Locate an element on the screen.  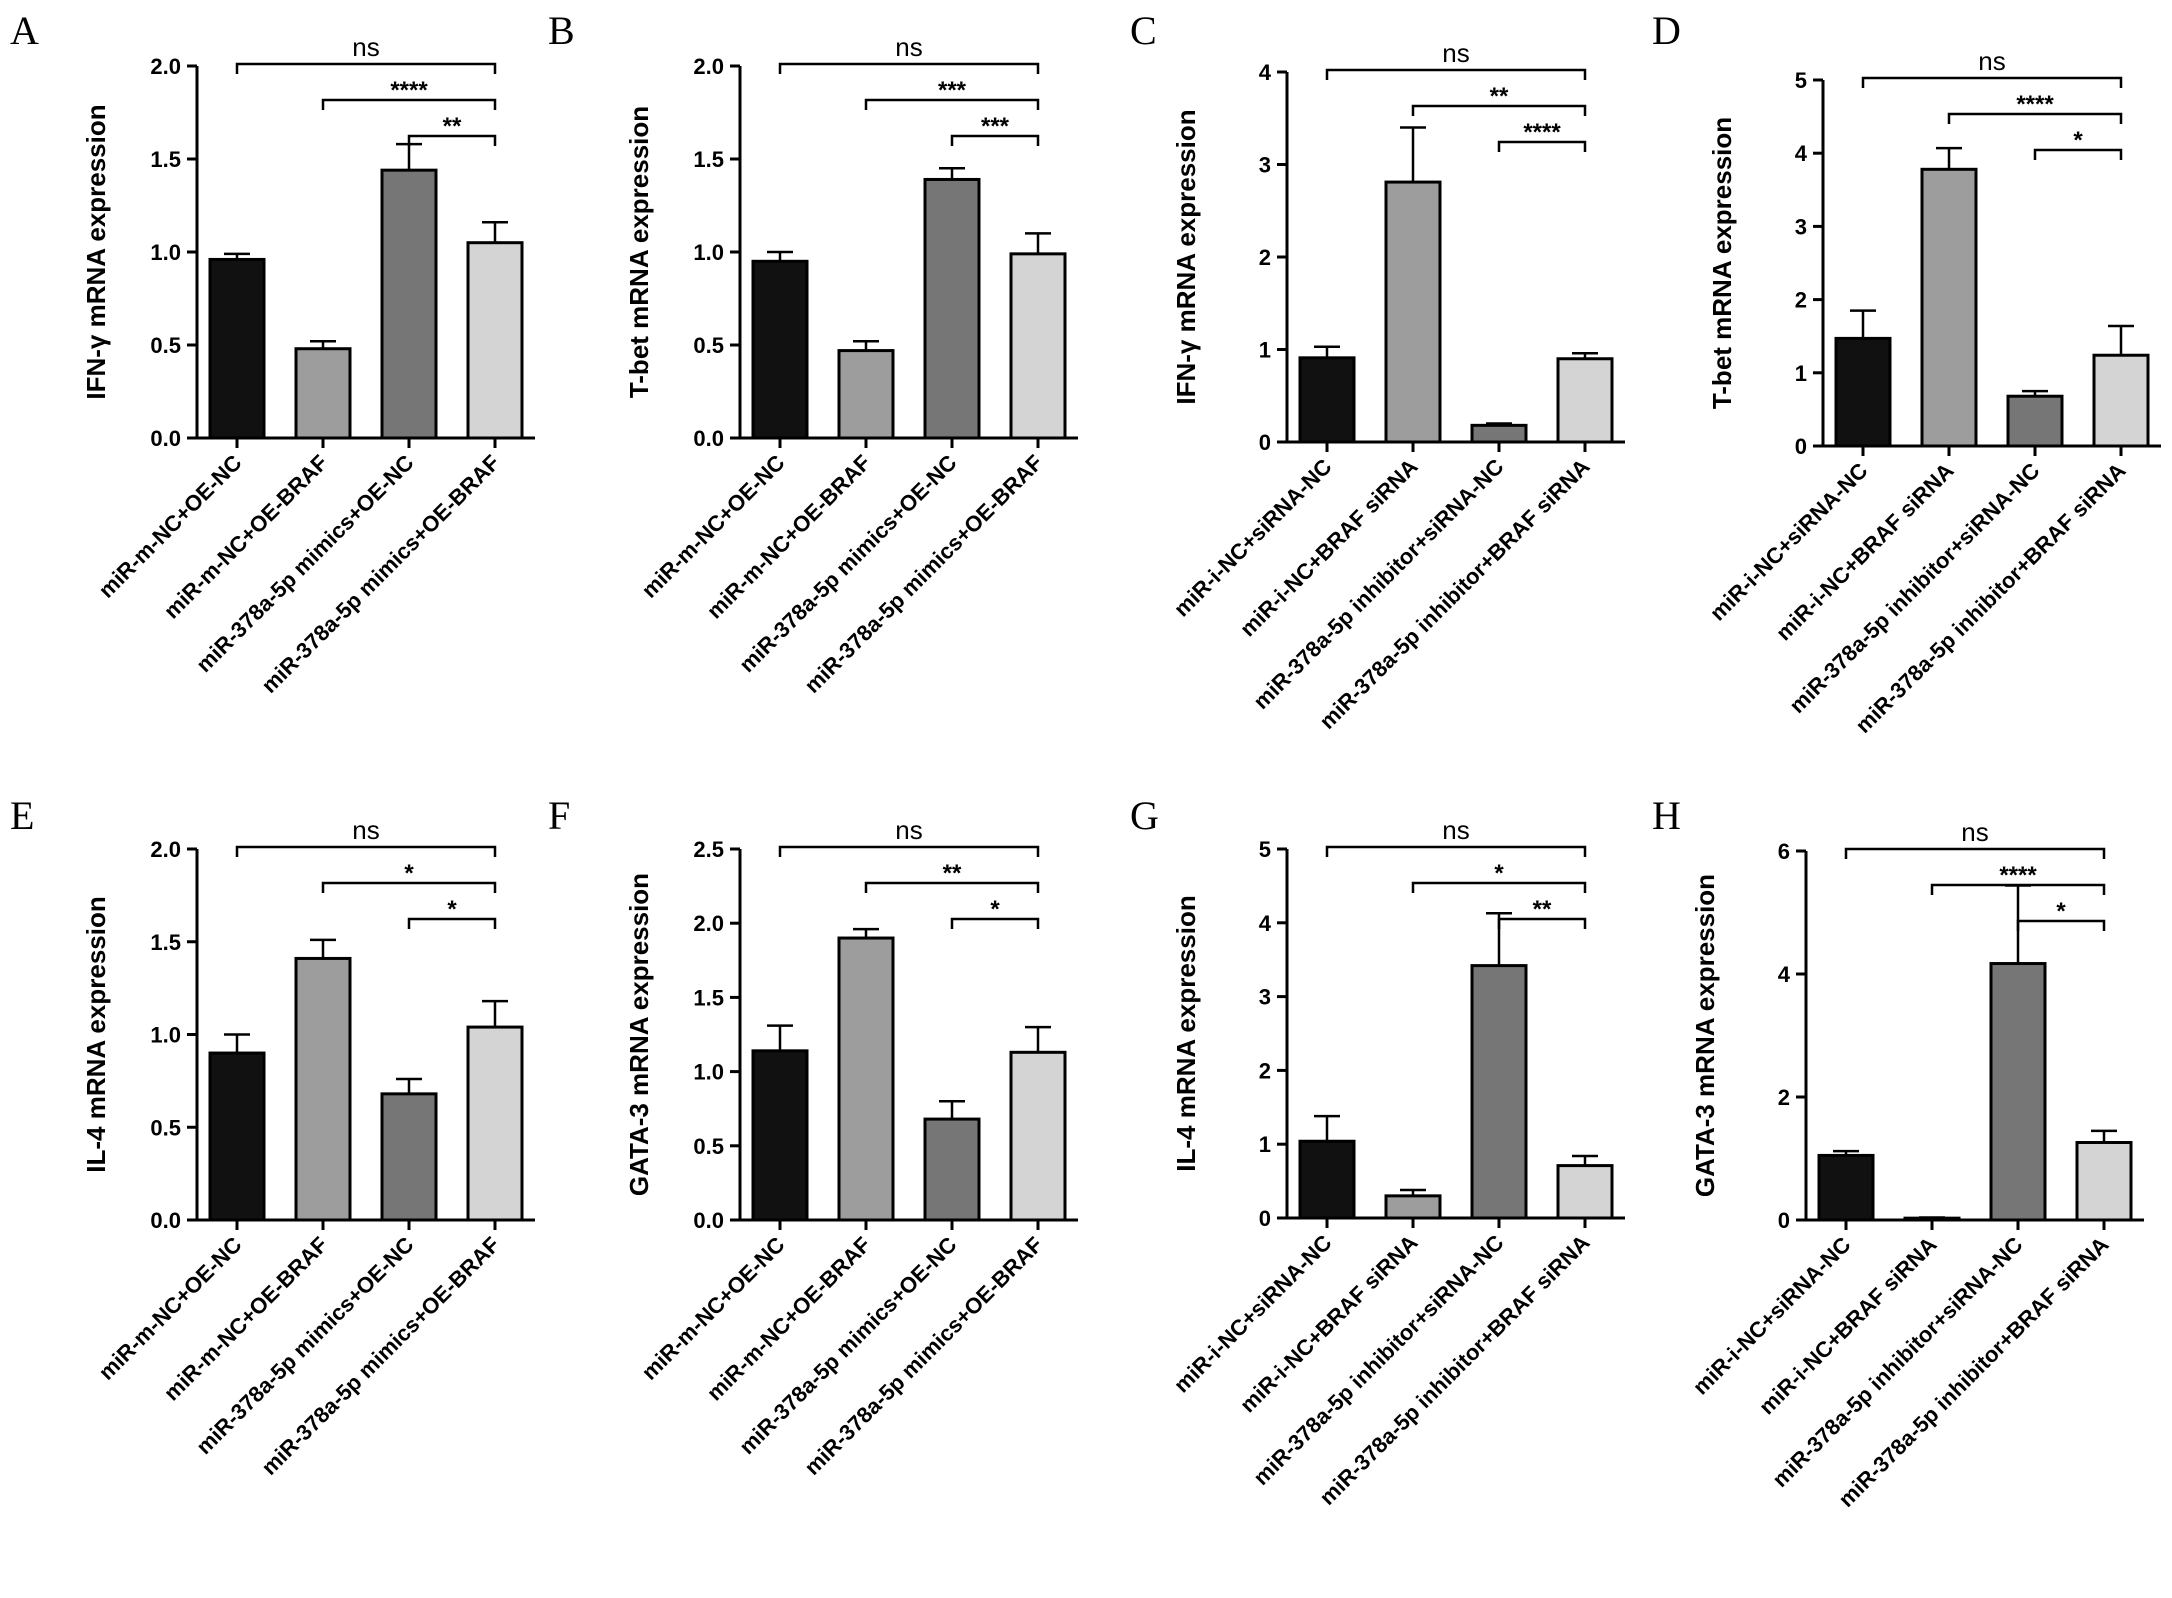
panel-letter: B is located at coordinates (561, 30).